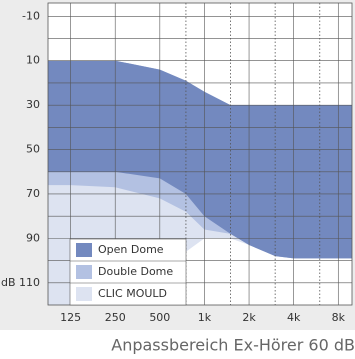 The image size is (355, 359). Describe the element at coordinates (33, 193) in the screenshot. I see `y-tick-label: 70` at that location.